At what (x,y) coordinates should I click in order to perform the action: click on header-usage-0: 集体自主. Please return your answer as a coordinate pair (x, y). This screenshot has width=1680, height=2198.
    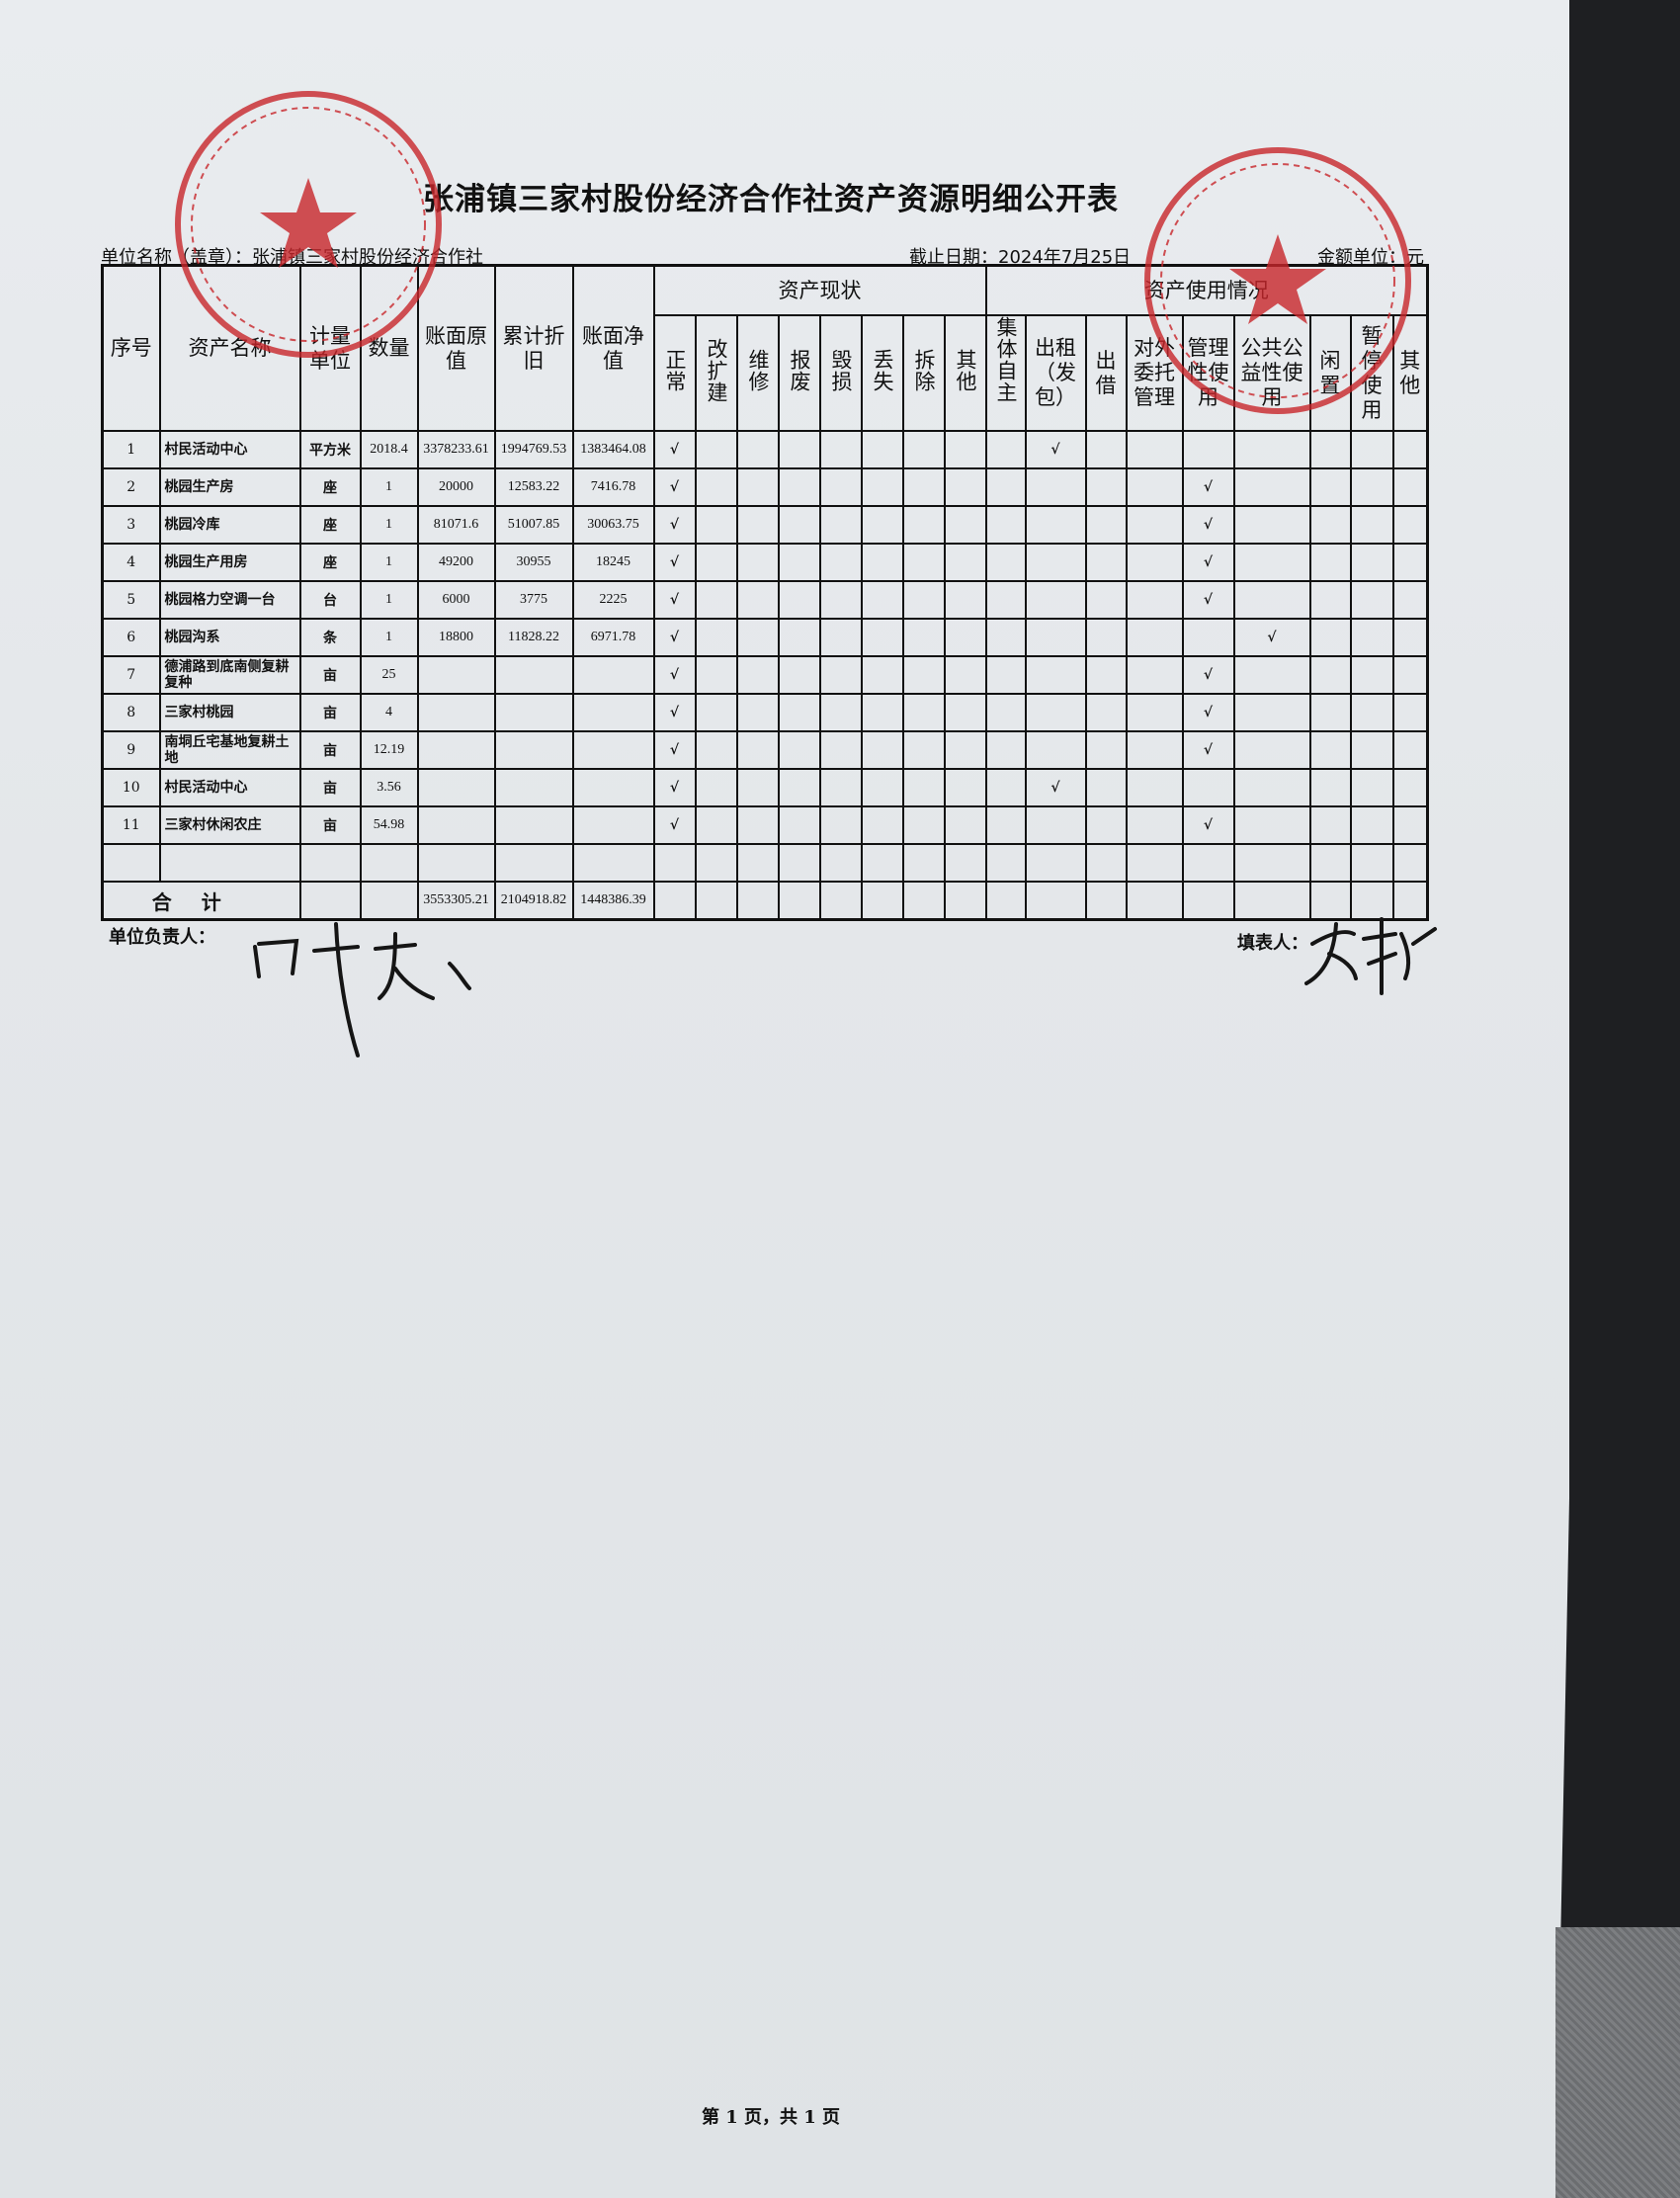
    Looking at the image, I should click on (1005, 373).